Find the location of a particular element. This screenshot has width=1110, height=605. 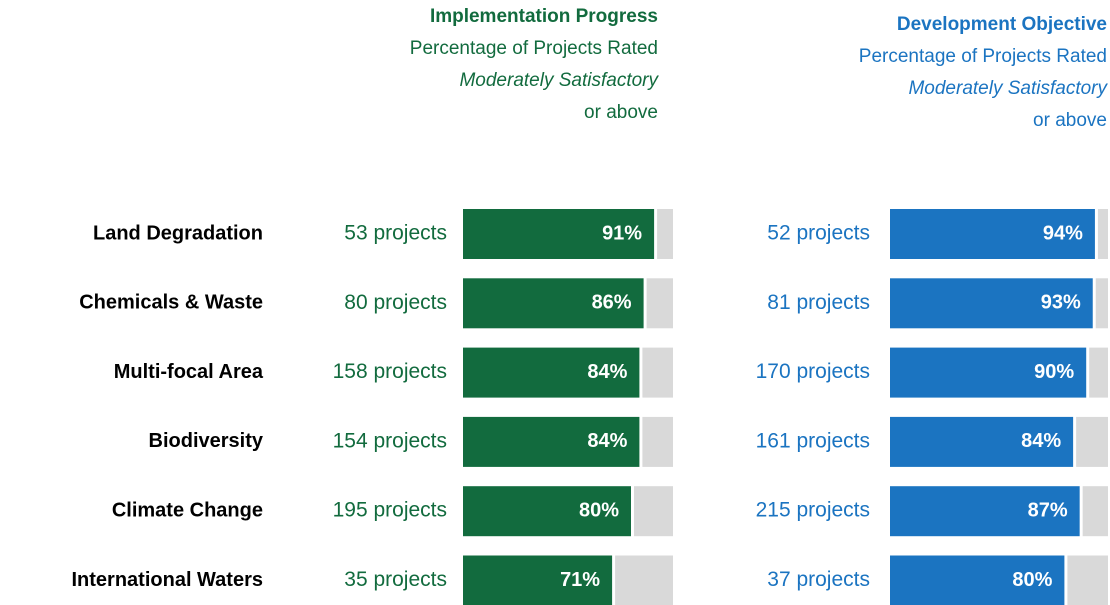

project-count: 53 projects is located at coordinates (395, 233).